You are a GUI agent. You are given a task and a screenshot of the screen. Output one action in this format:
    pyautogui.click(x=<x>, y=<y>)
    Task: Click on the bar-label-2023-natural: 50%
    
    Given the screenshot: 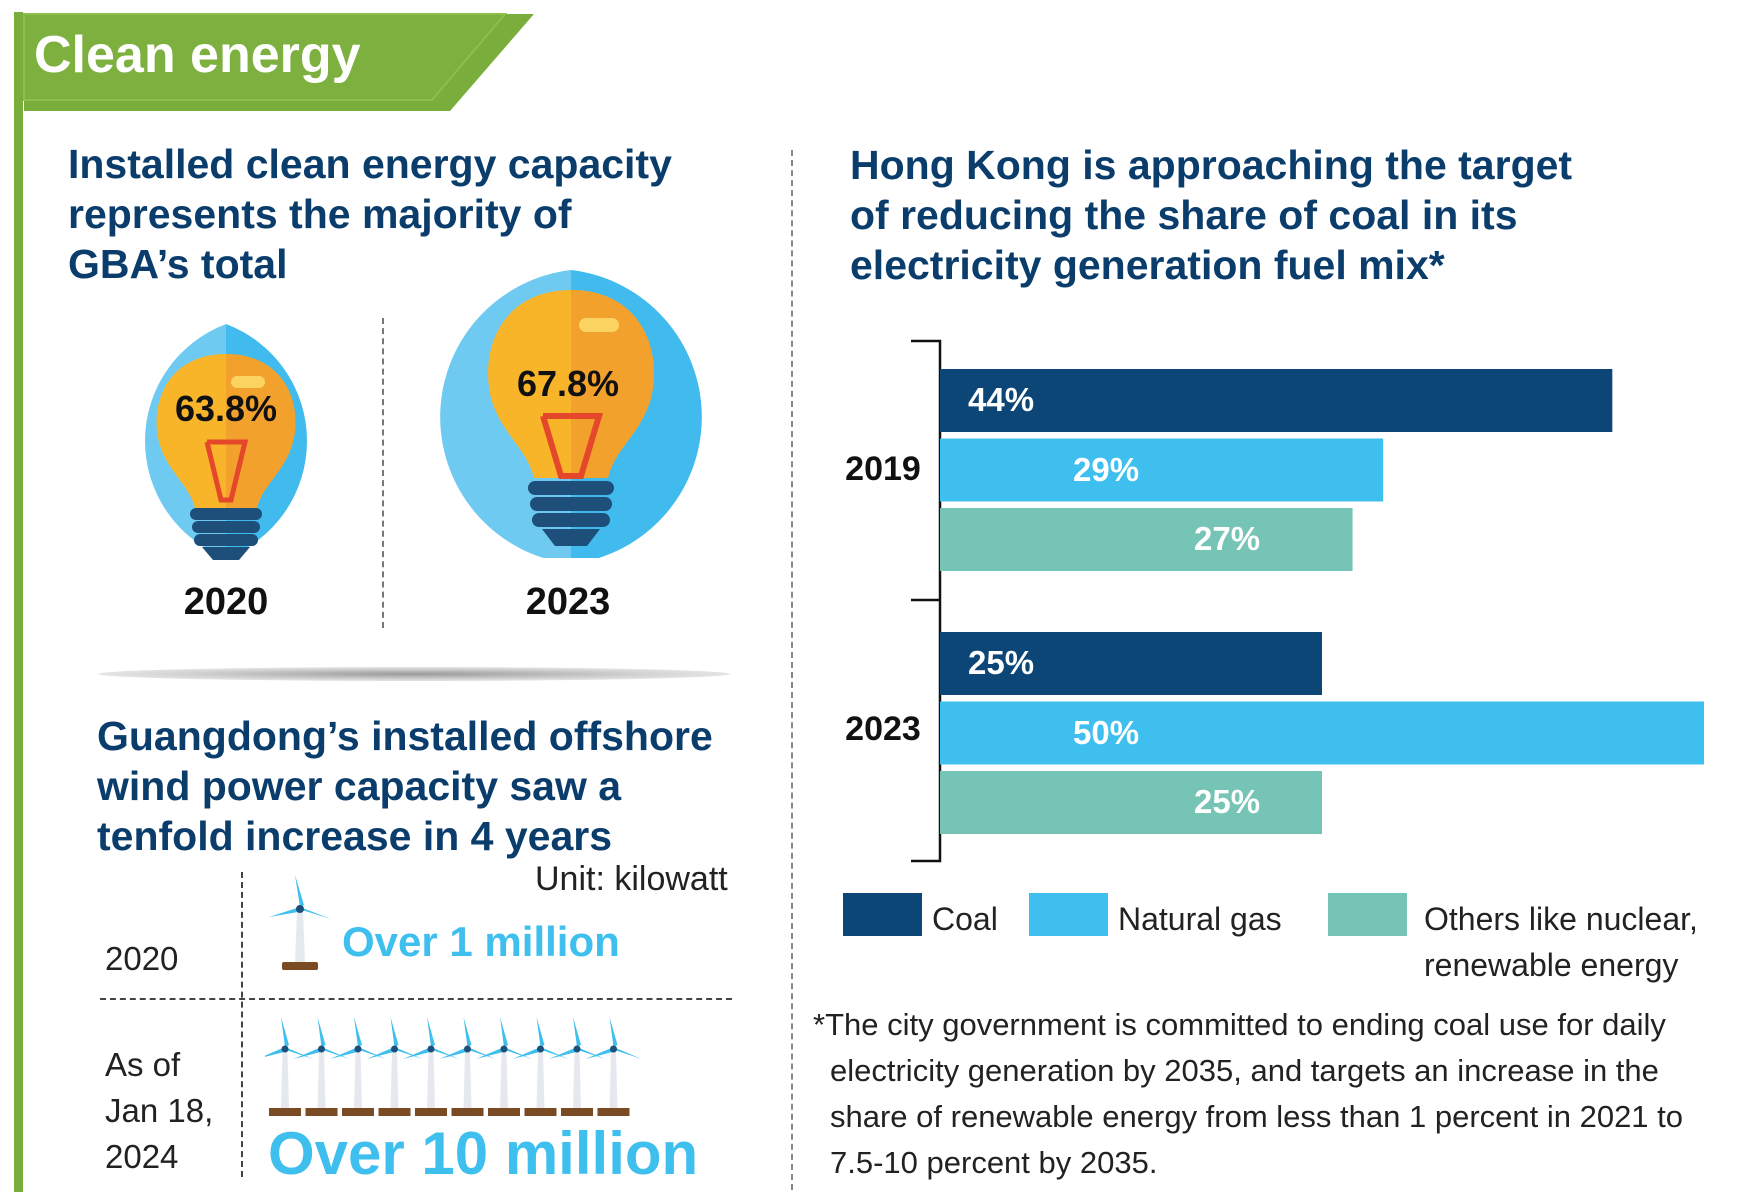 What is the action you would take?
    pyautogui.click(x=1106, y=732)
    